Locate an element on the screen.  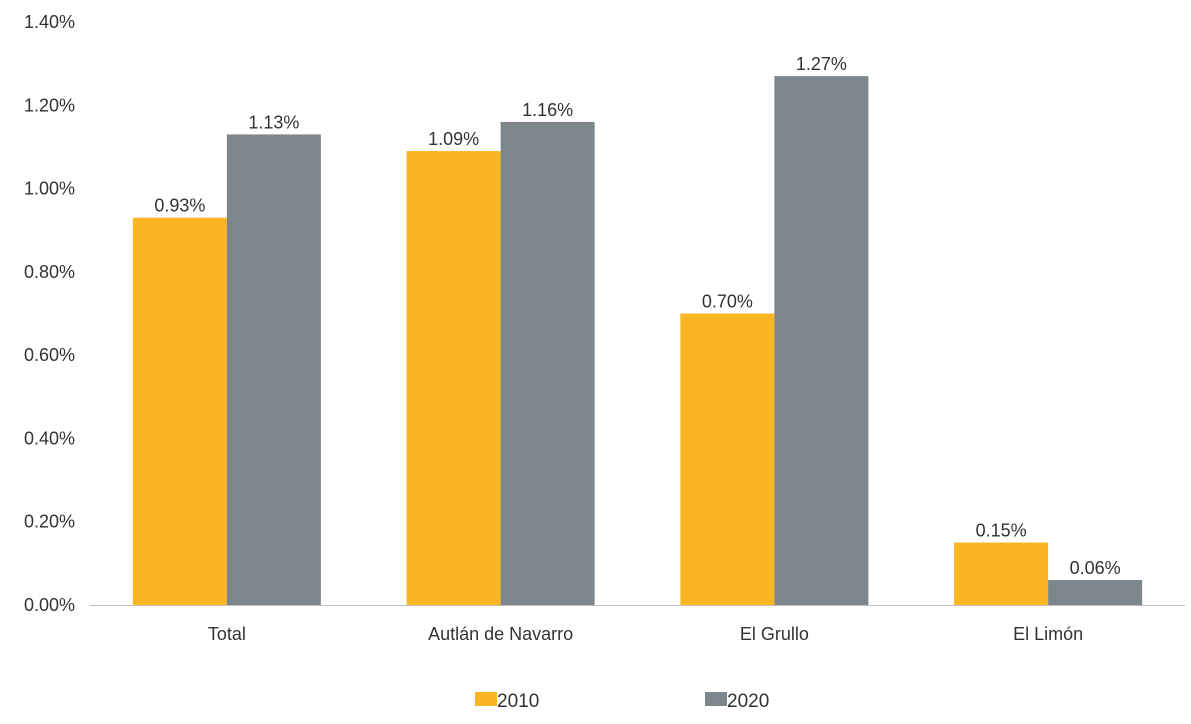
x-tick-label: El Limón is located at coordinates (1048, 634).